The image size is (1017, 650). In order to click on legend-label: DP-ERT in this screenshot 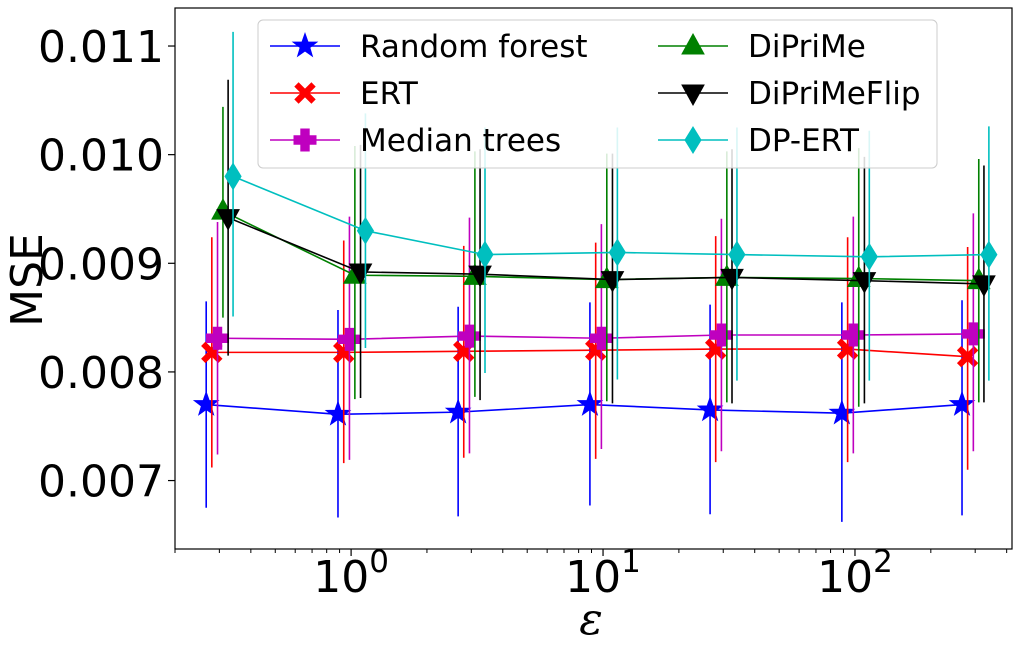, I will do `click(804, 141)`.